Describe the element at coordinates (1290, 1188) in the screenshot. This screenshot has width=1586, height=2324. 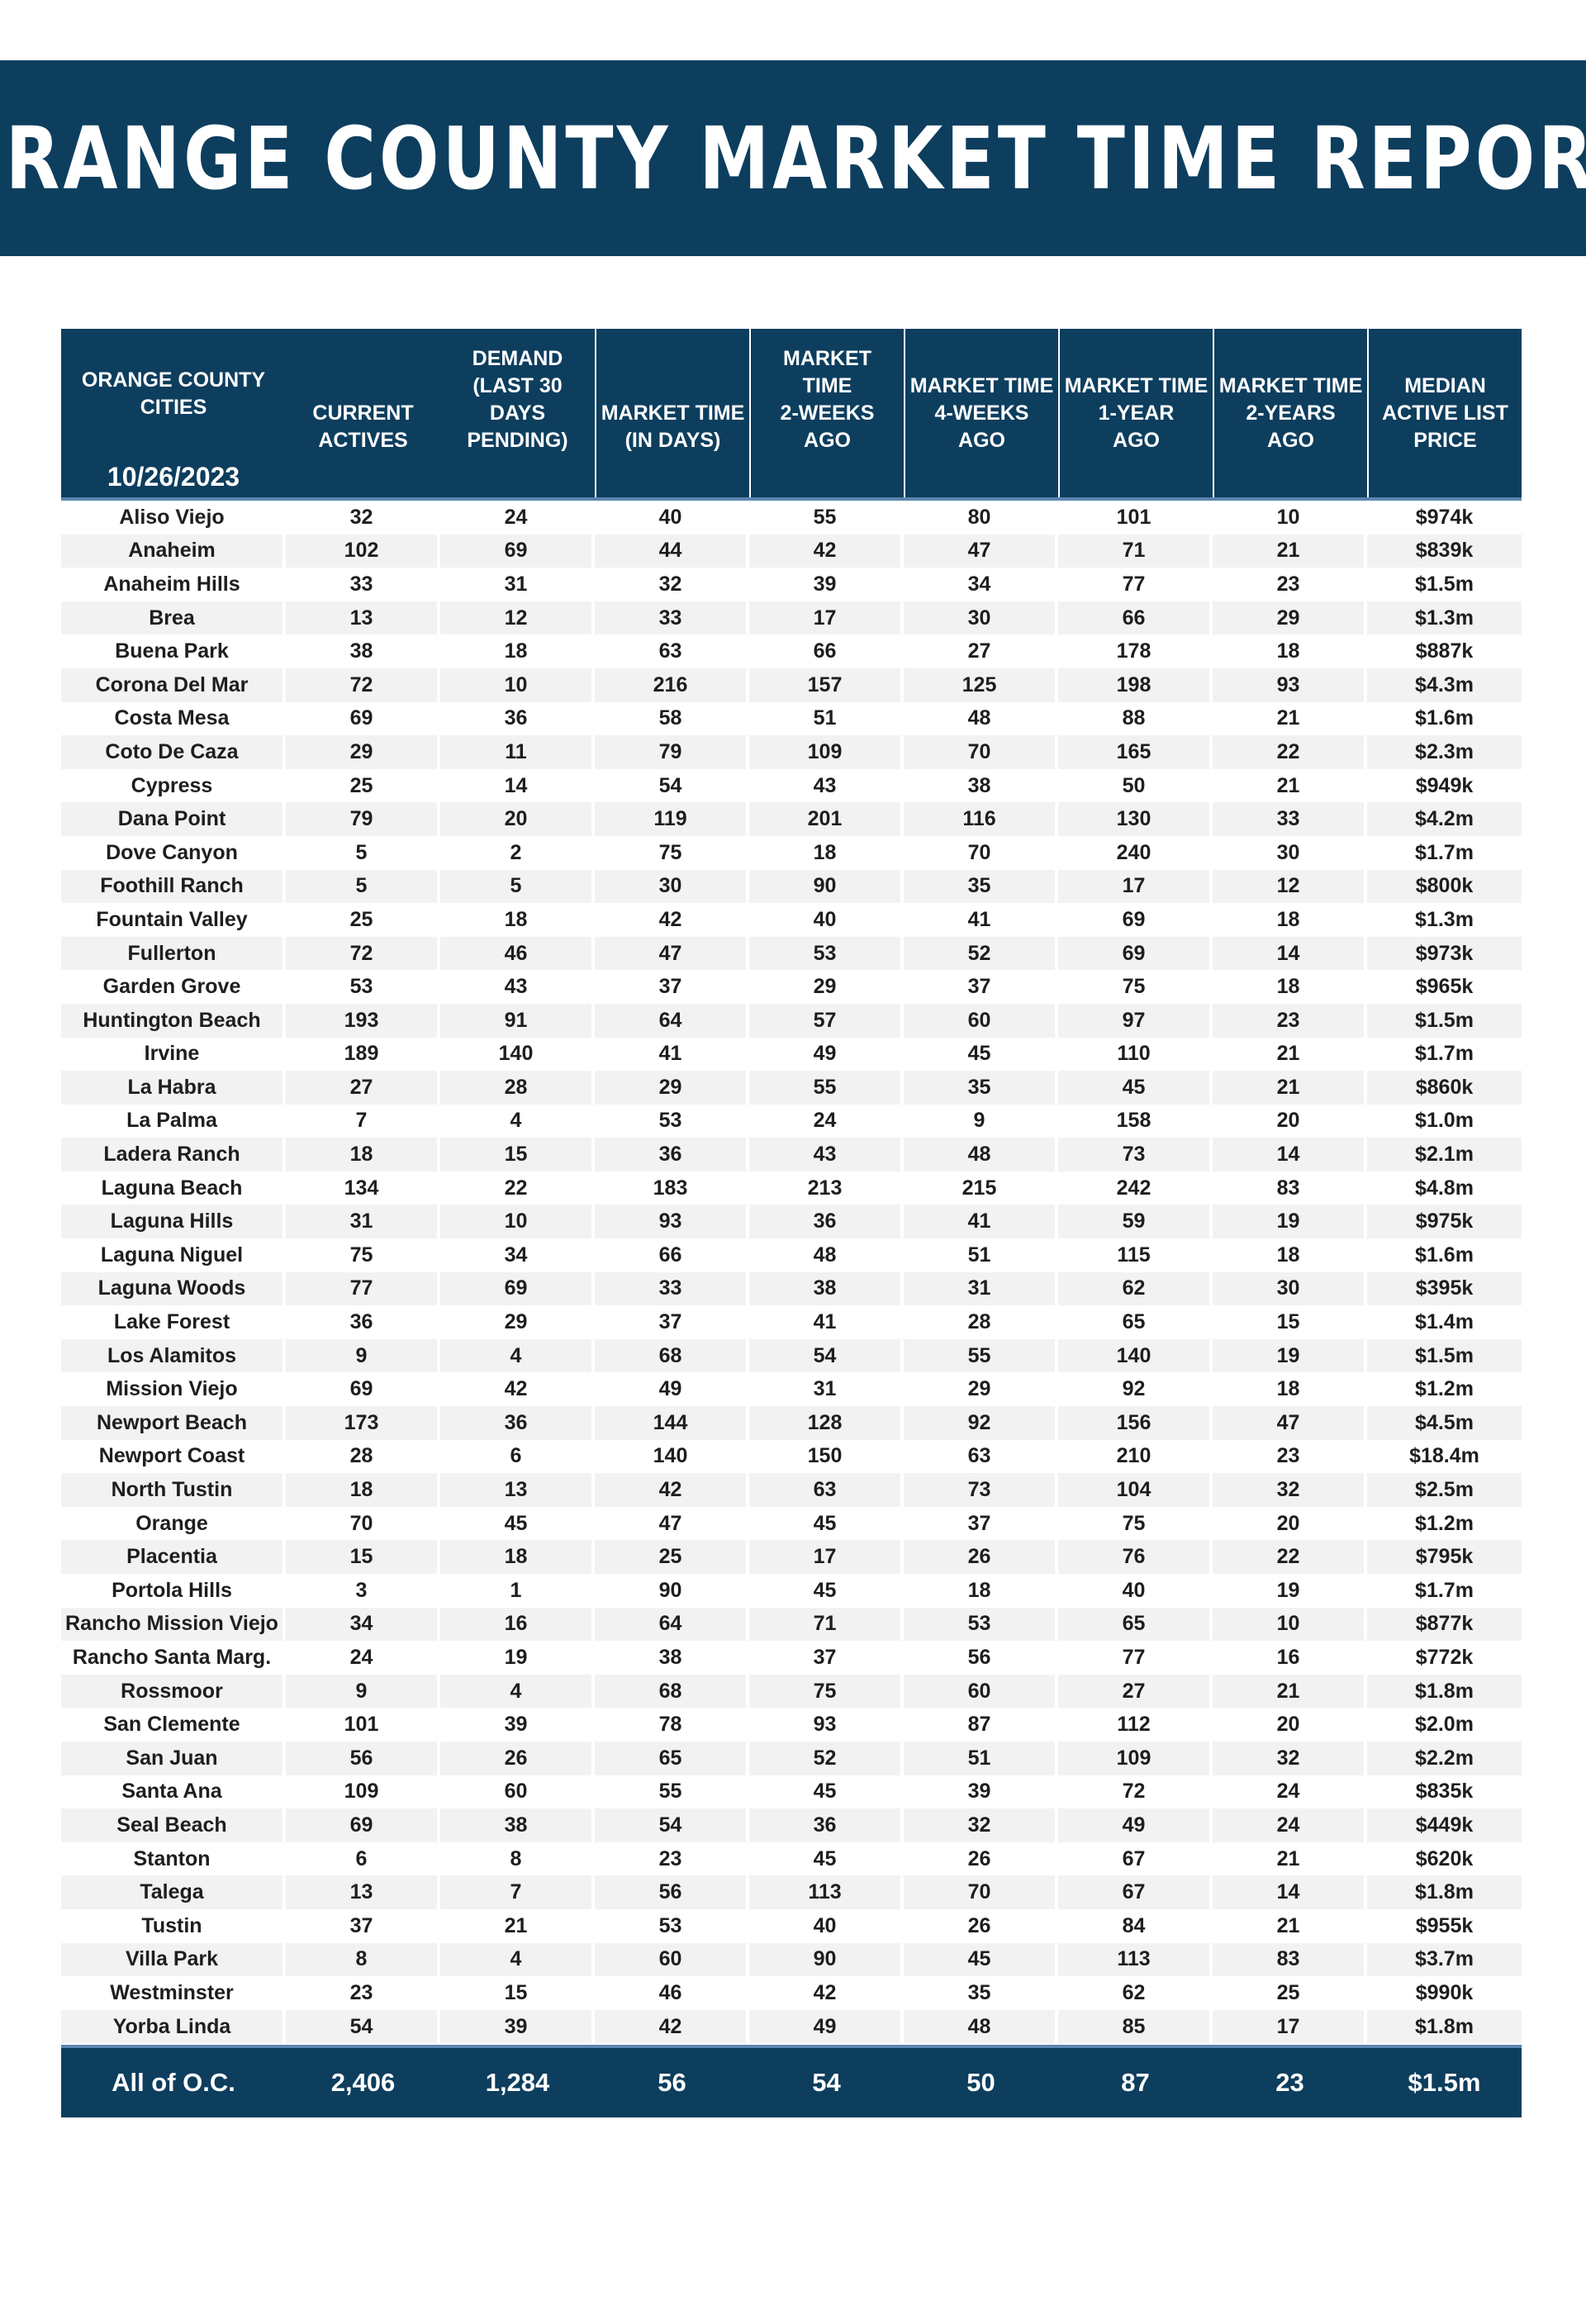
I see `table-cell: 83` at that location.